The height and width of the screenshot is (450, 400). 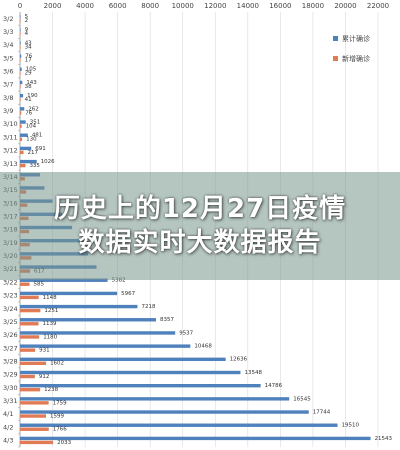 I want to click on category-label-3-28: 3/28, so click(x=10, y=362).